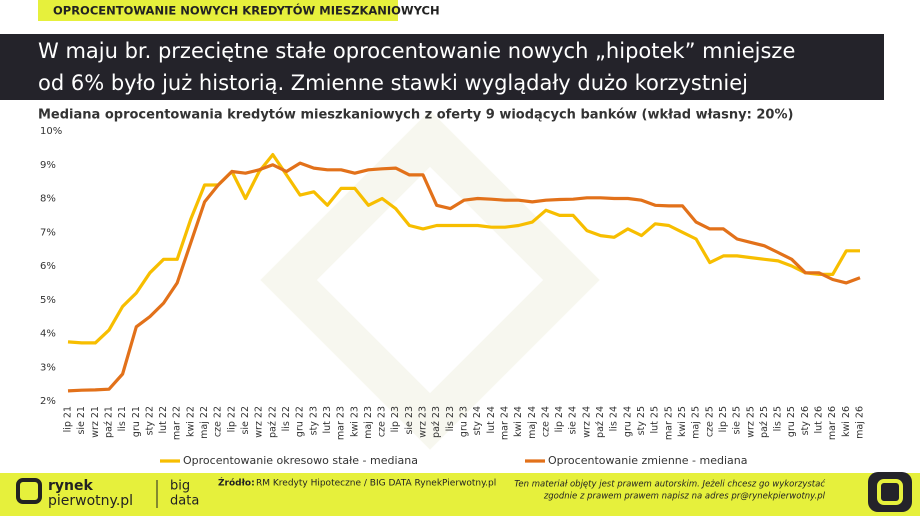 This screenshot has height=520, width=920. What do you see at coordinates (668, 423) in the screenshot?
I see `x-tick-label: mar 25` at bounding box center [668, 423].